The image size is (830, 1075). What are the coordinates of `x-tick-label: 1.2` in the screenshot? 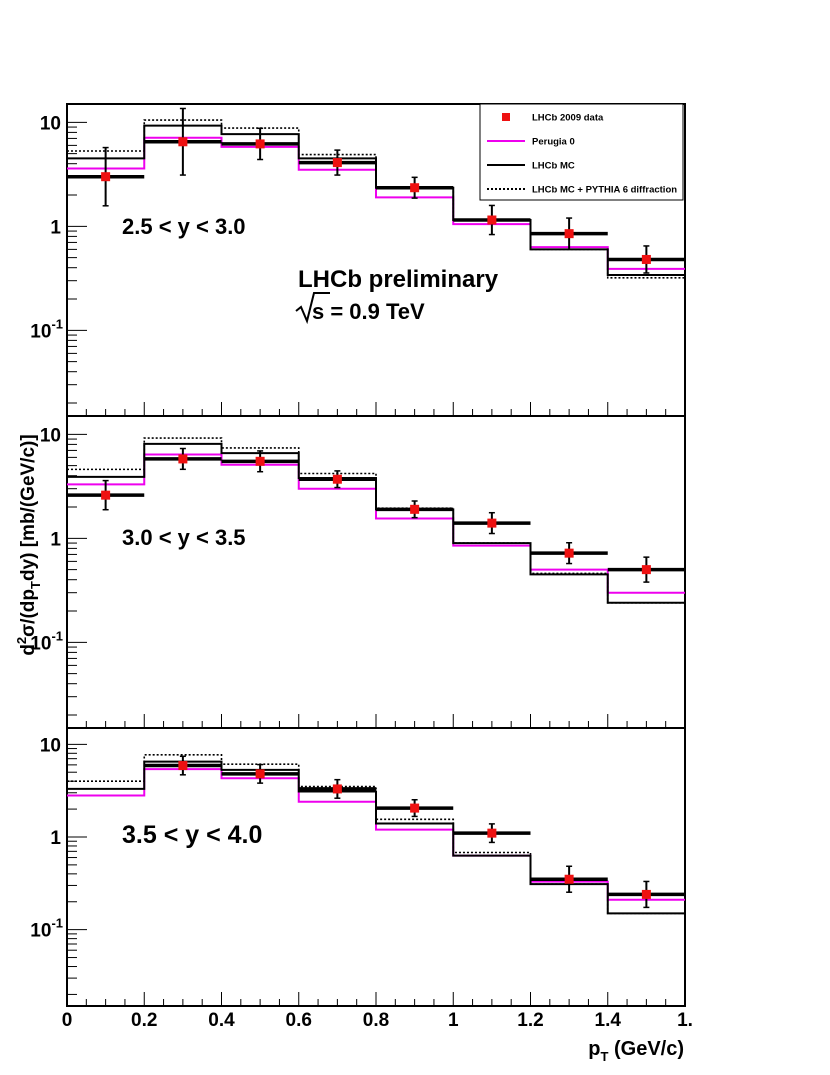 It's located at (530, 1020).